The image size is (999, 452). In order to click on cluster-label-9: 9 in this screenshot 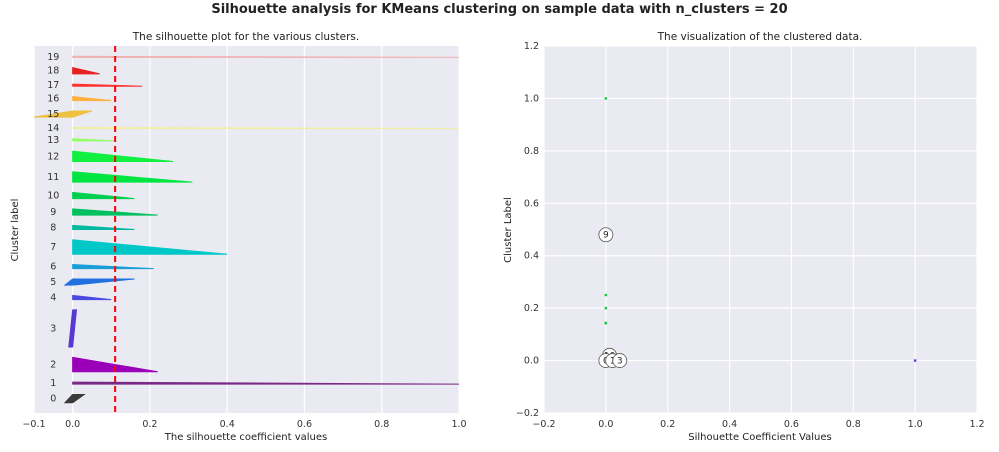, I will do `click(53, 212)`.